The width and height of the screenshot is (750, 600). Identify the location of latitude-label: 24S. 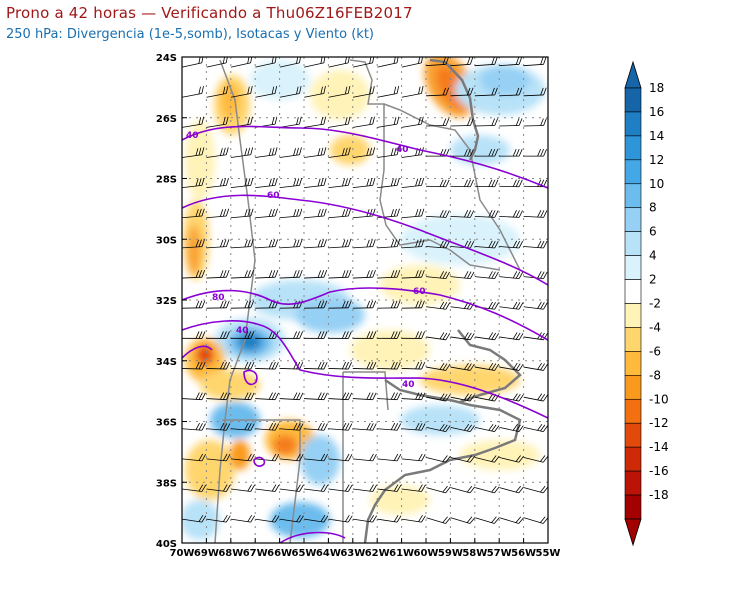
(166, 58).